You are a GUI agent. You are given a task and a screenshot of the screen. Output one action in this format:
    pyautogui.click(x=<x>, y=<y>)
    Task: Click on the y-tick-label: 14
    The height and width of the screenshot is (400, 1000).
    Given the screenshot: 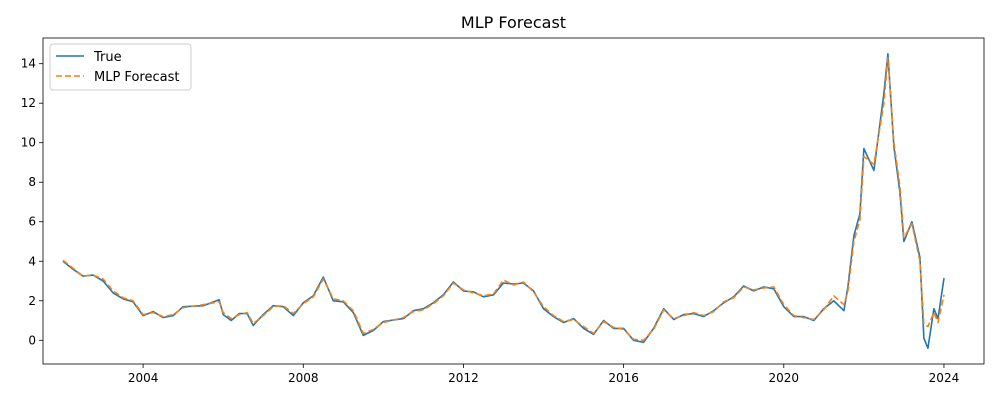 What is the action you would take?
    pyautogui.click(x=28, y=64)
    